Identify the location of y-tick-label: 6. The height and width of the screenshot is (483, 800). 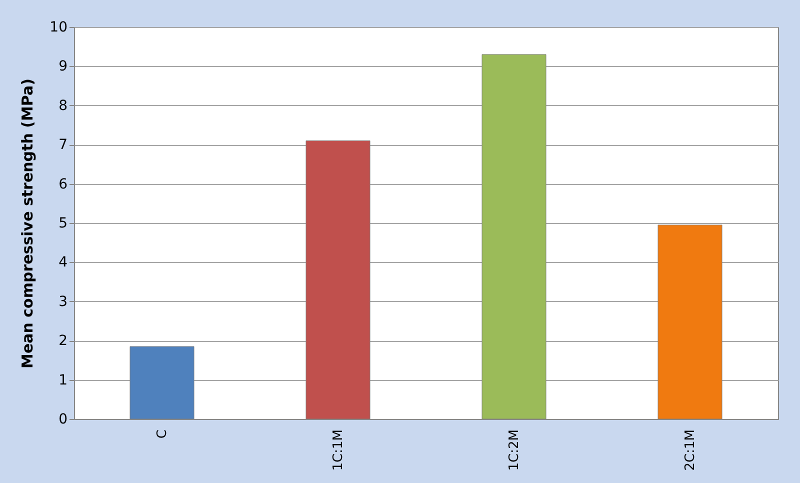
(63, 184).